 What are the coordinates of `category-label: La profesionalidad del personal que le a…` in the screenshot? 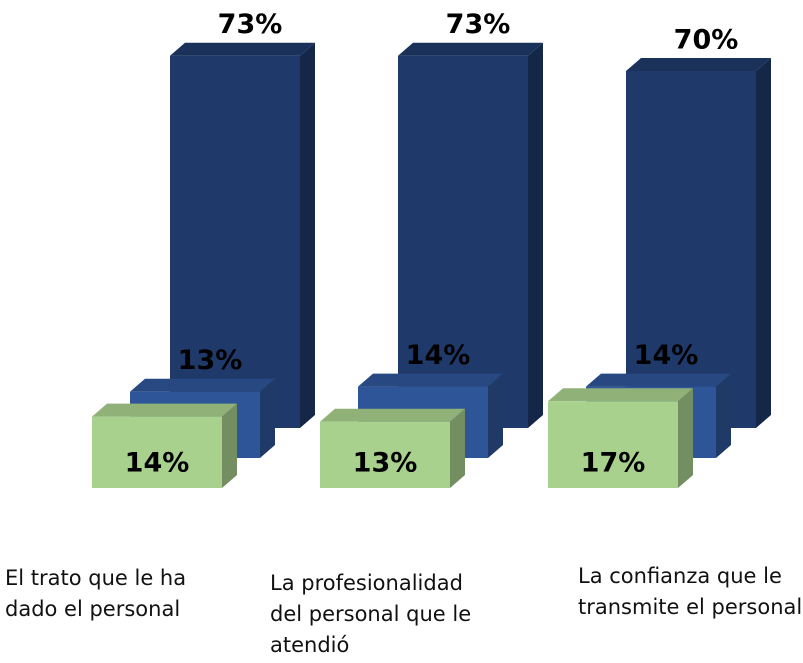 It's located at (371, 614).